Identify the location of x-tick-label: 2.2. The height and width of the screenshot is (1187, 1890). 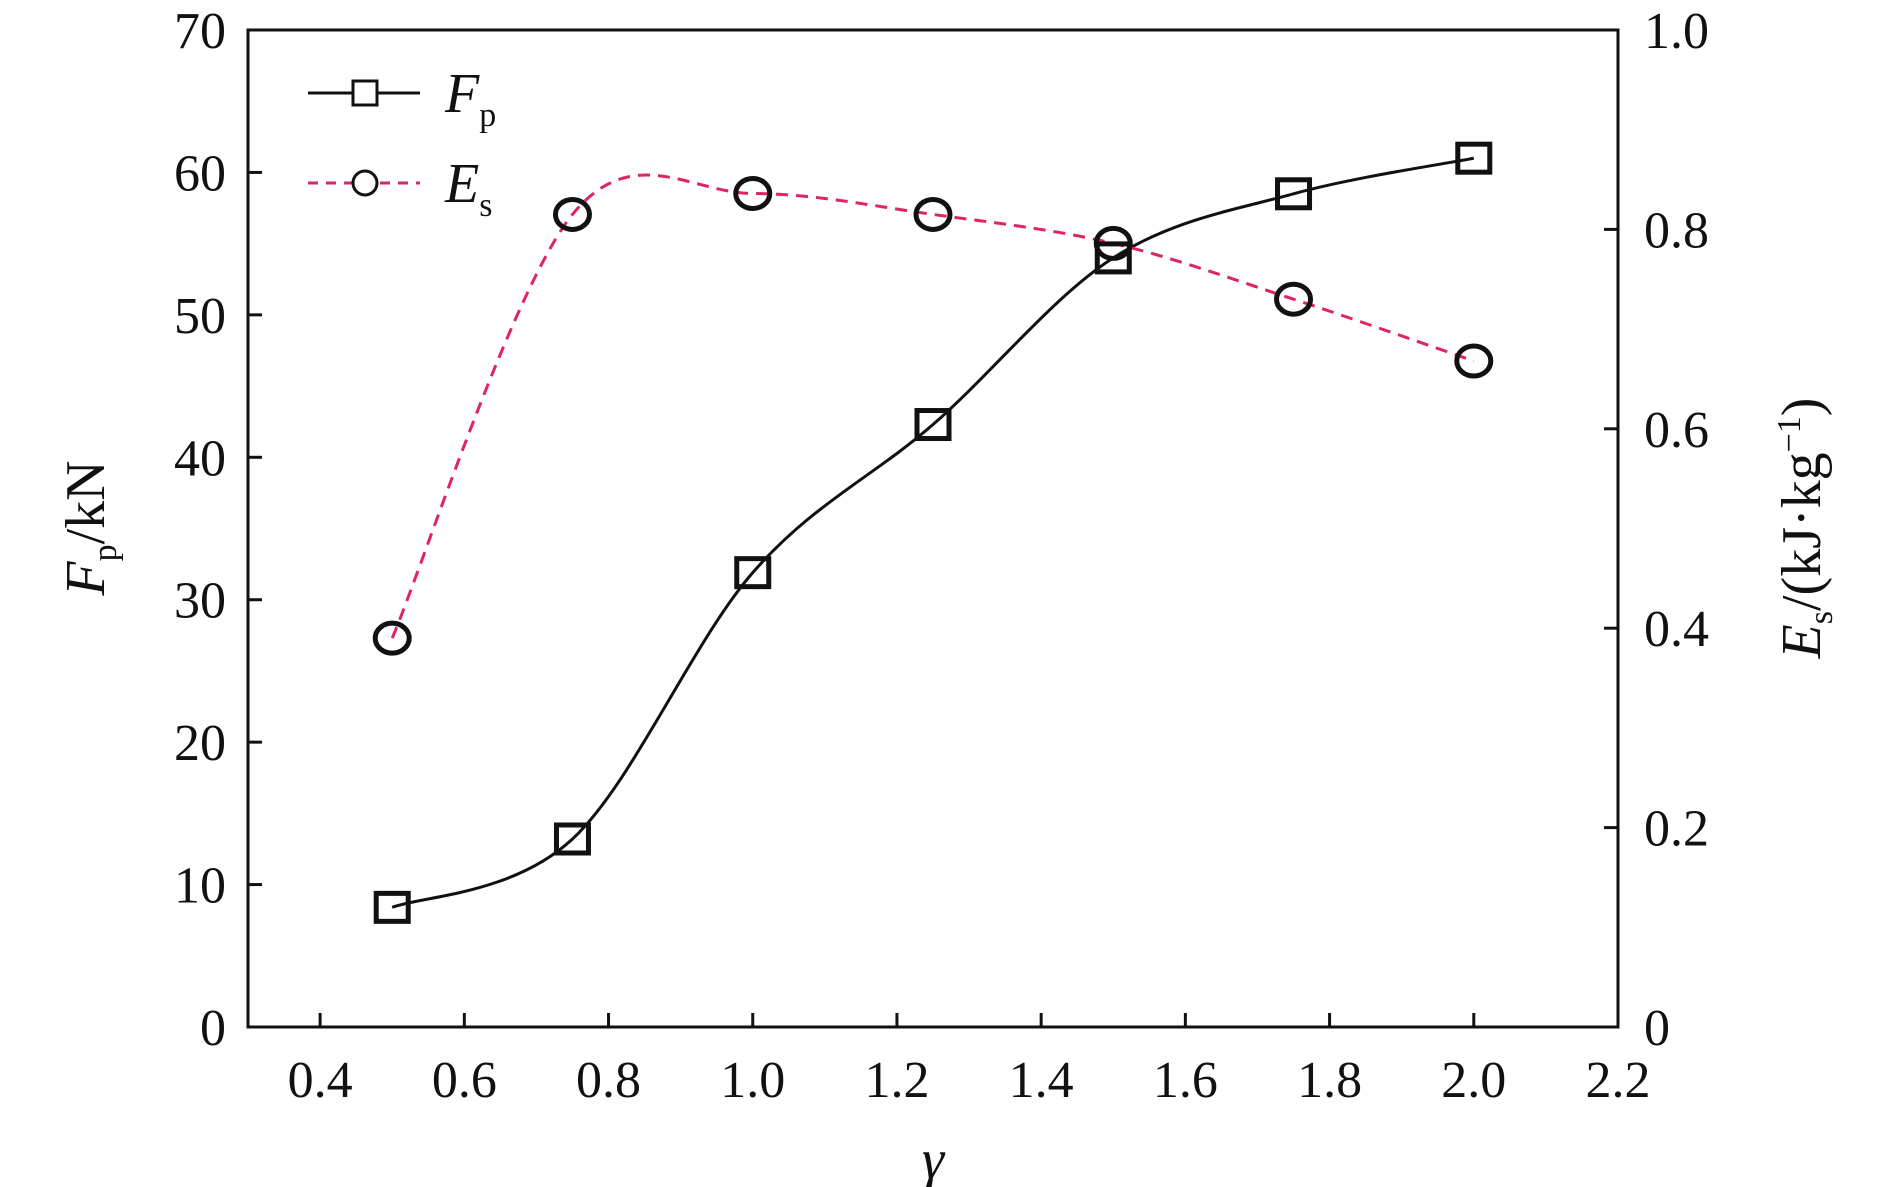
(1618, 1080).